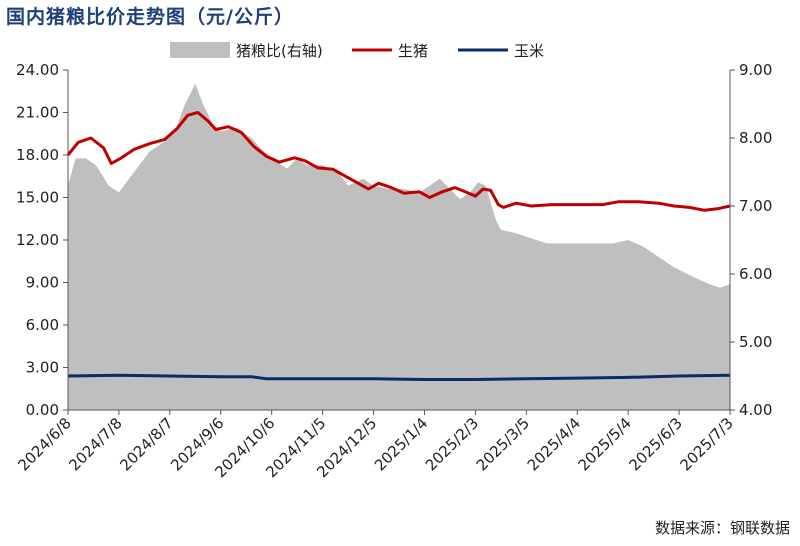 The width and height of the screenshot is (800, 546). What do you see at coordinates (755, 70) in the screenshot?
I see `right-tick-label: 9.00` at bounding box center [755, 70].